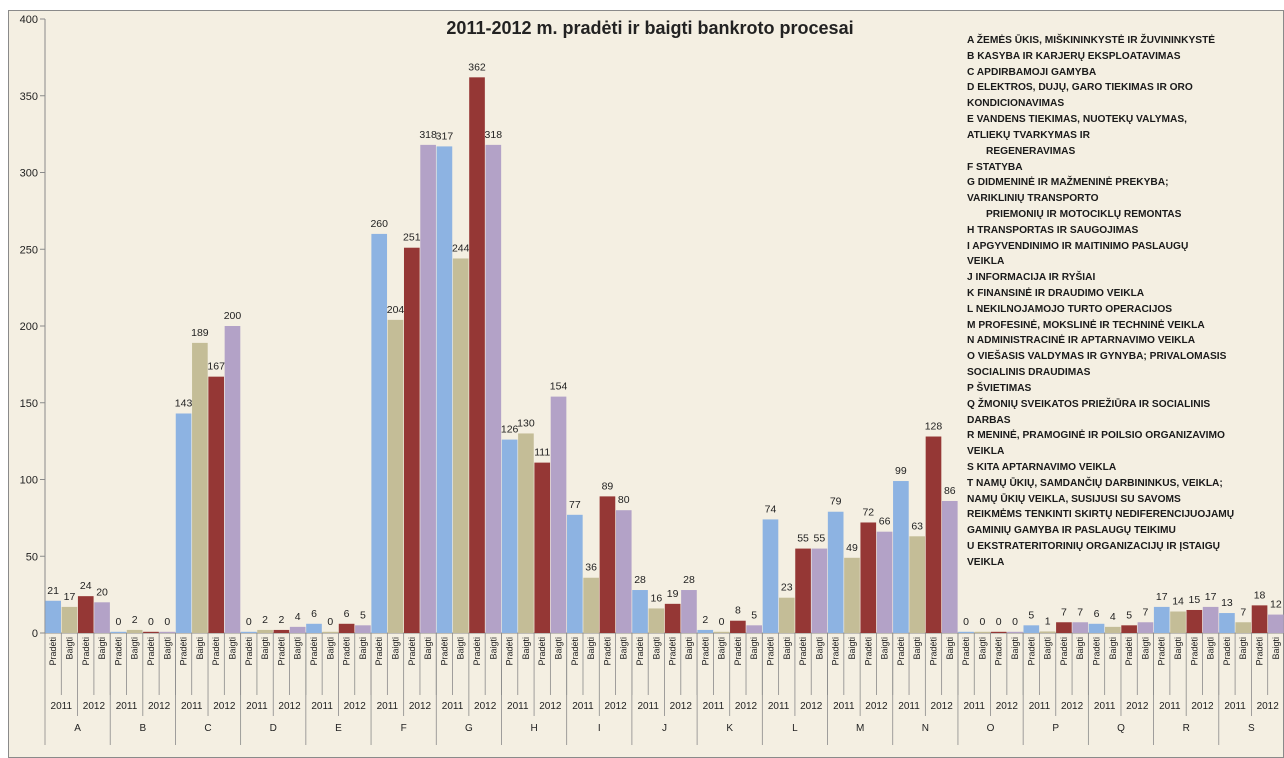  I want to click on bar-value-label: 167, so click(216, 367).